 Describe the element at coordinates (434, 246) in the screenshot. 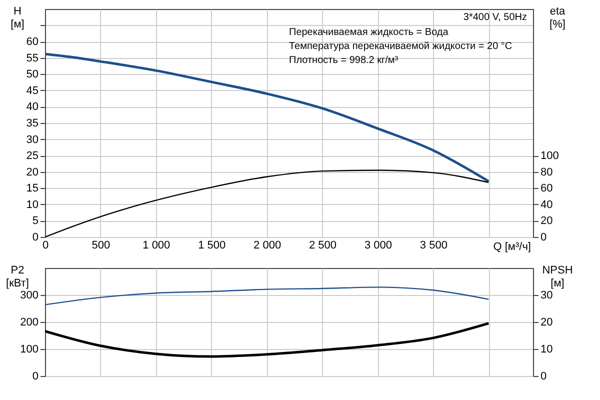

I see `x-tick-label: 3 500` at that location.